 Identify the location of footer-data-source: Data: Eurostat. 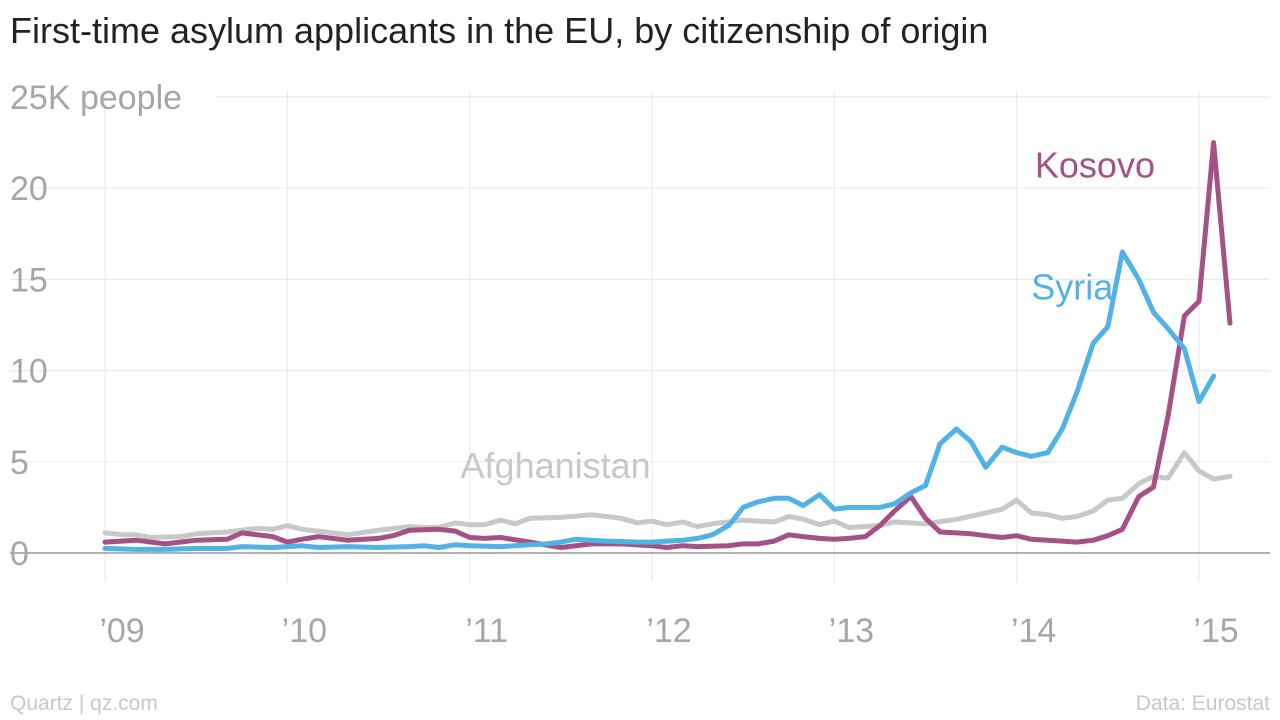
(1202, 703).